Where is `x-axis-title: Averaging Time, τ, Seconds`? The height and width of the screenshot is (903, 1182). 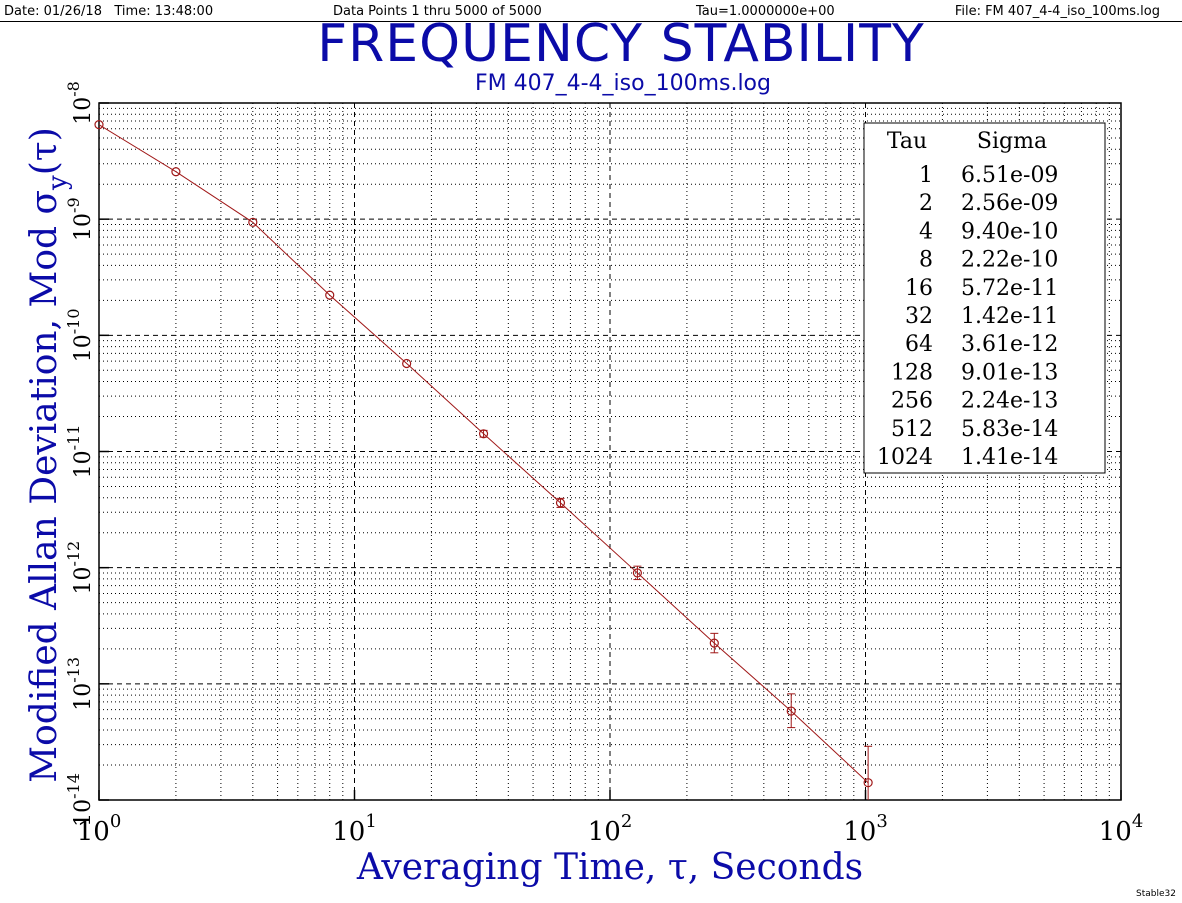
x-axis-title: Averaging Time, τ, Seconds is located at coordinates (609, 867).